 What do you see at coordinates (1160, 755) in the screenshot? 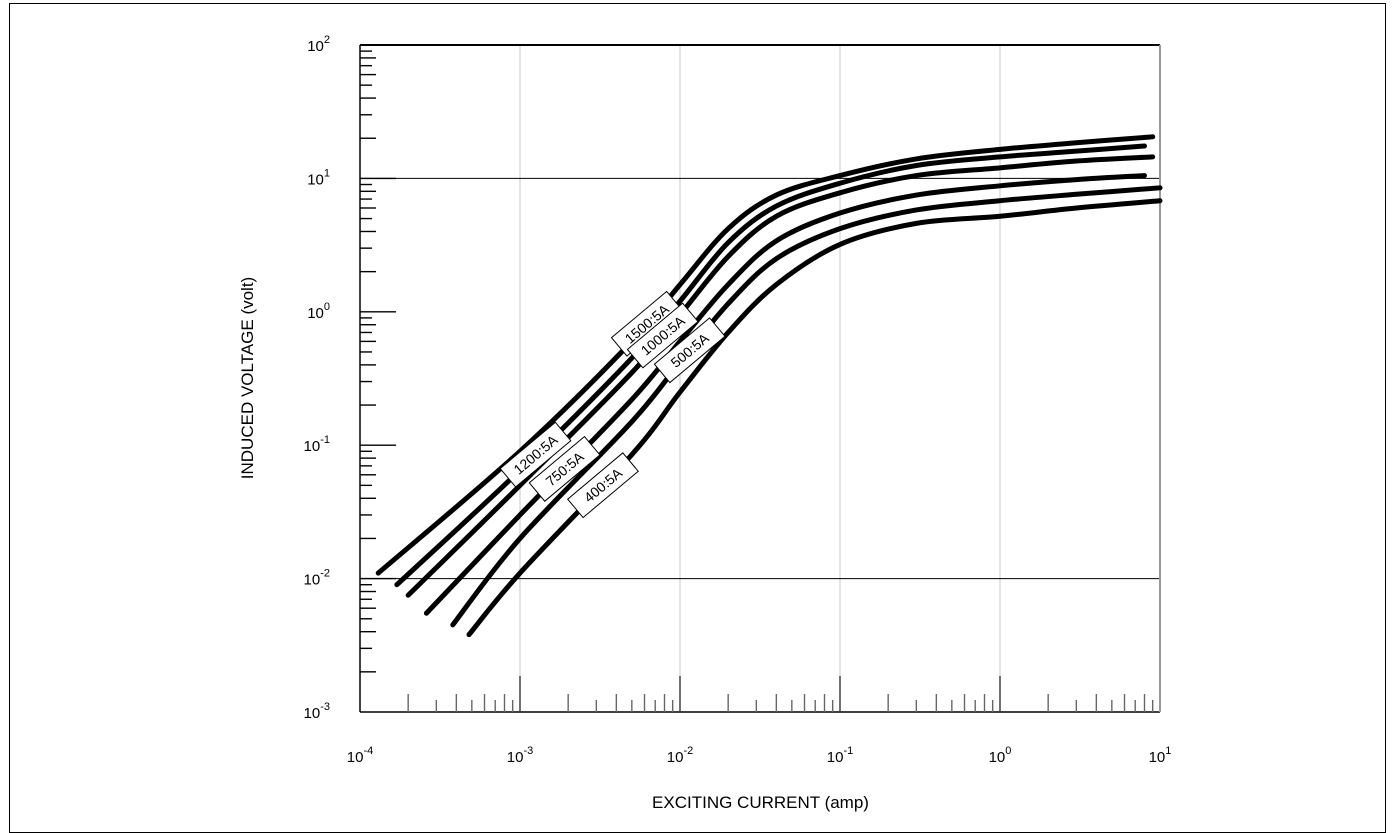
I see `x-tick-label: 10¹` at bounding box center [1160, 755].